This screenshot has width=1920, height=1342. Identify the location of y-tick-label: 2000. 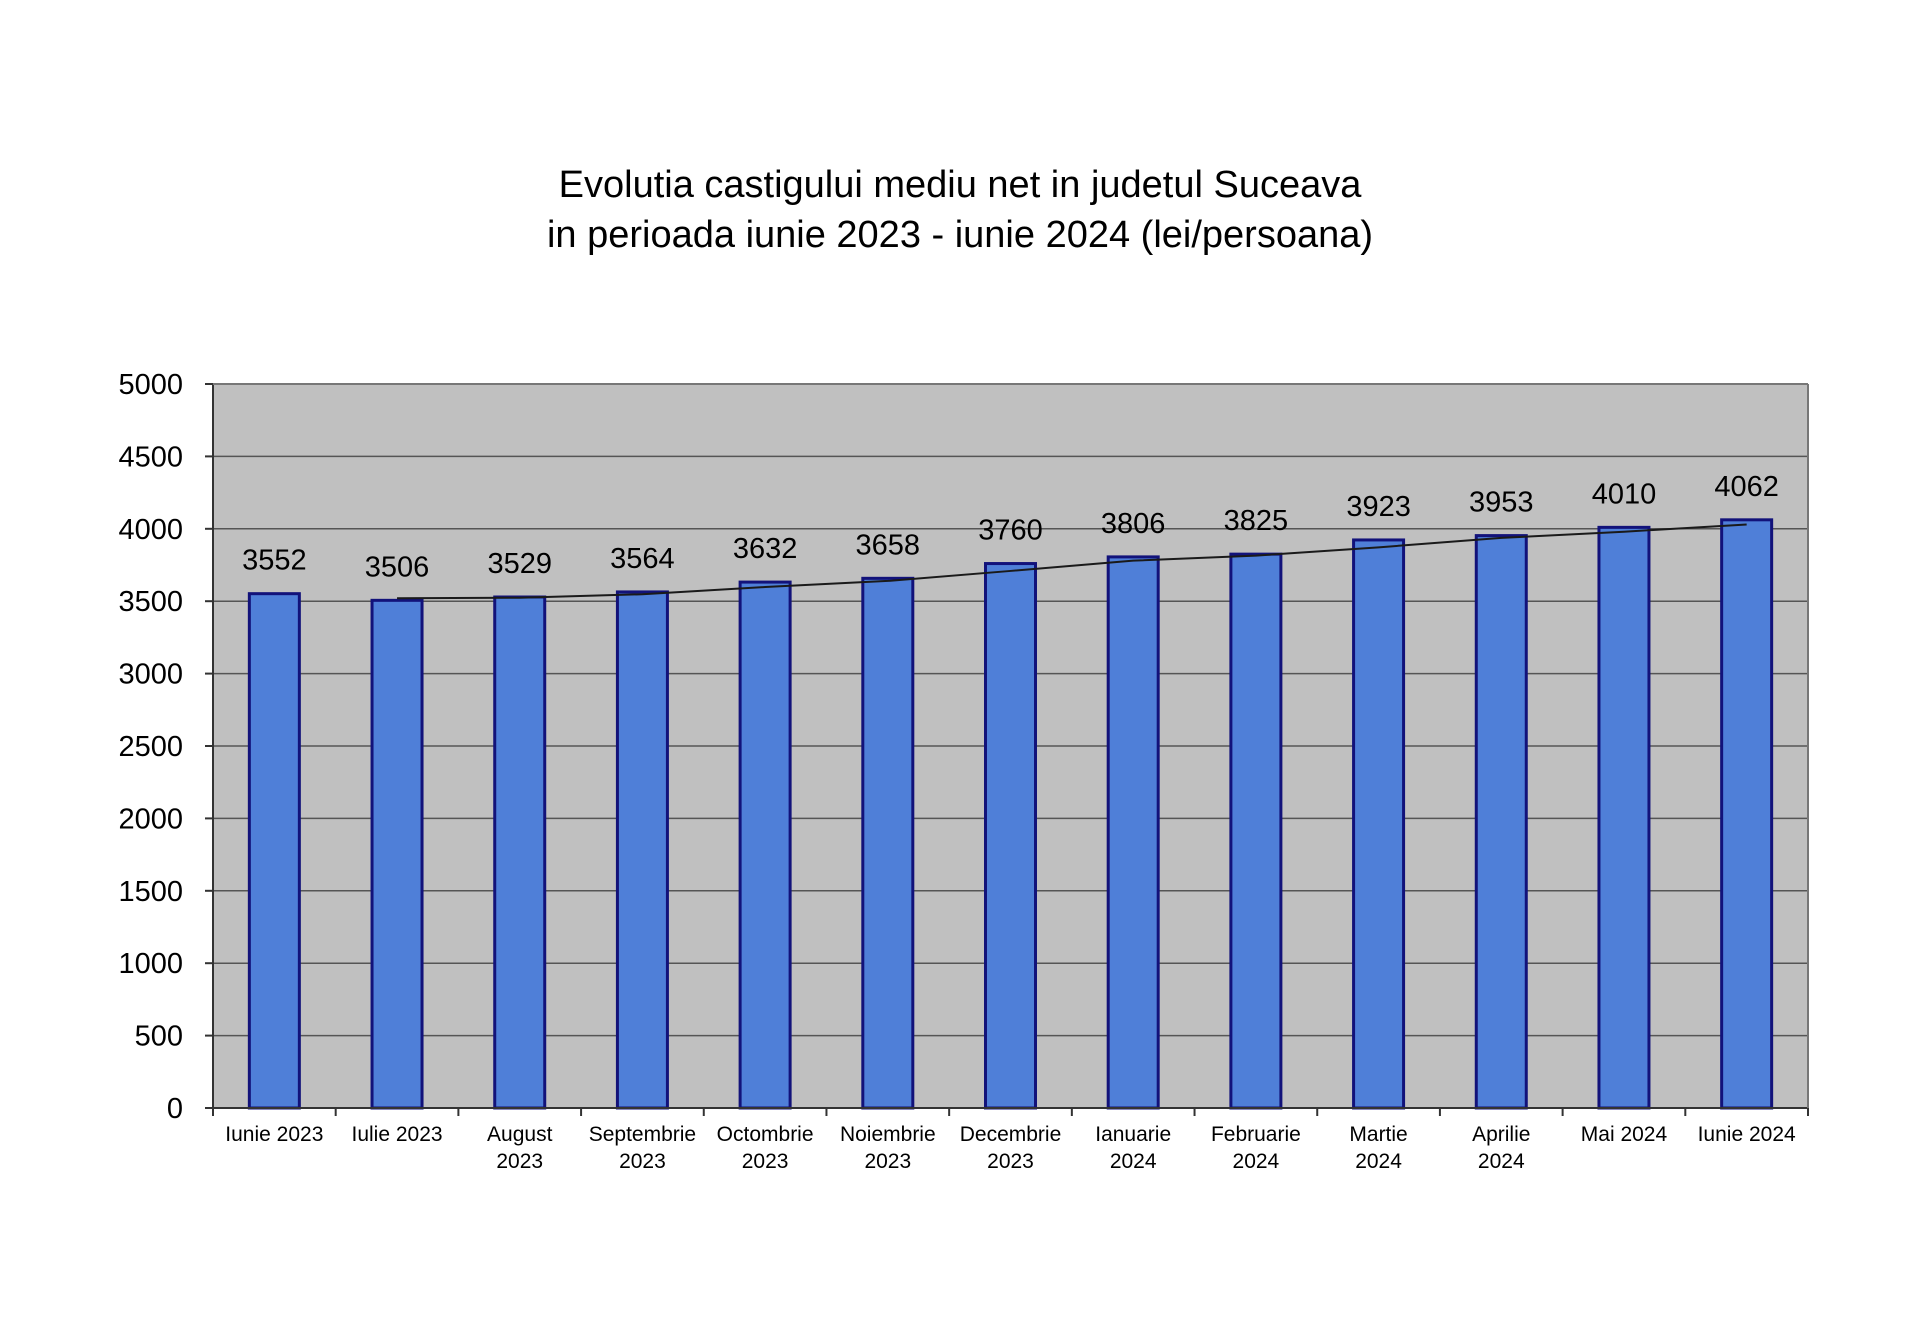
(150, 819).